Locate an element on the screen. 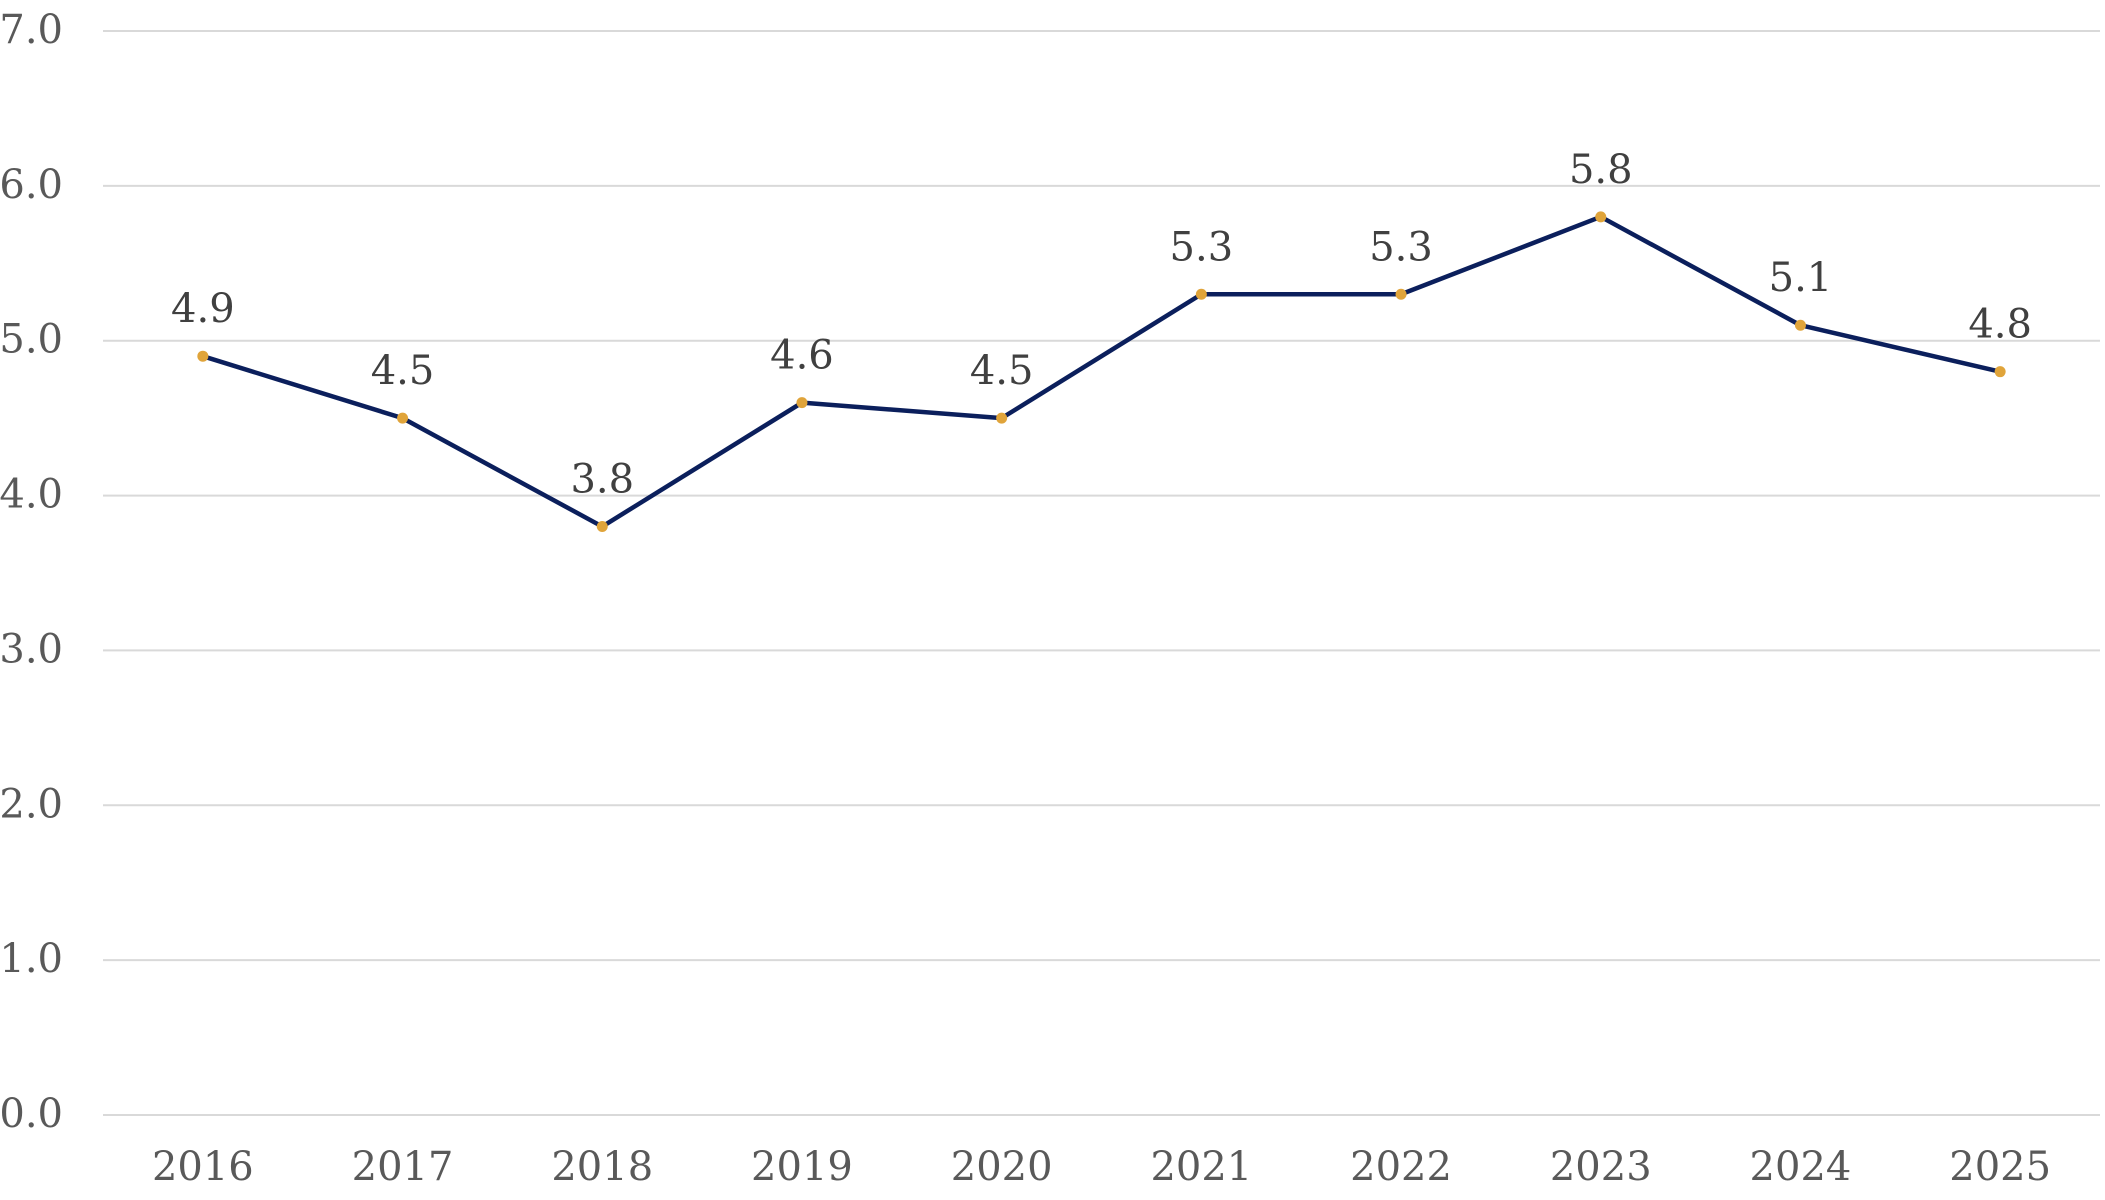 The height and width of the screenshot is (1200, 2105). y-tick-label: 4.0 is located at coordinates (31, 495).